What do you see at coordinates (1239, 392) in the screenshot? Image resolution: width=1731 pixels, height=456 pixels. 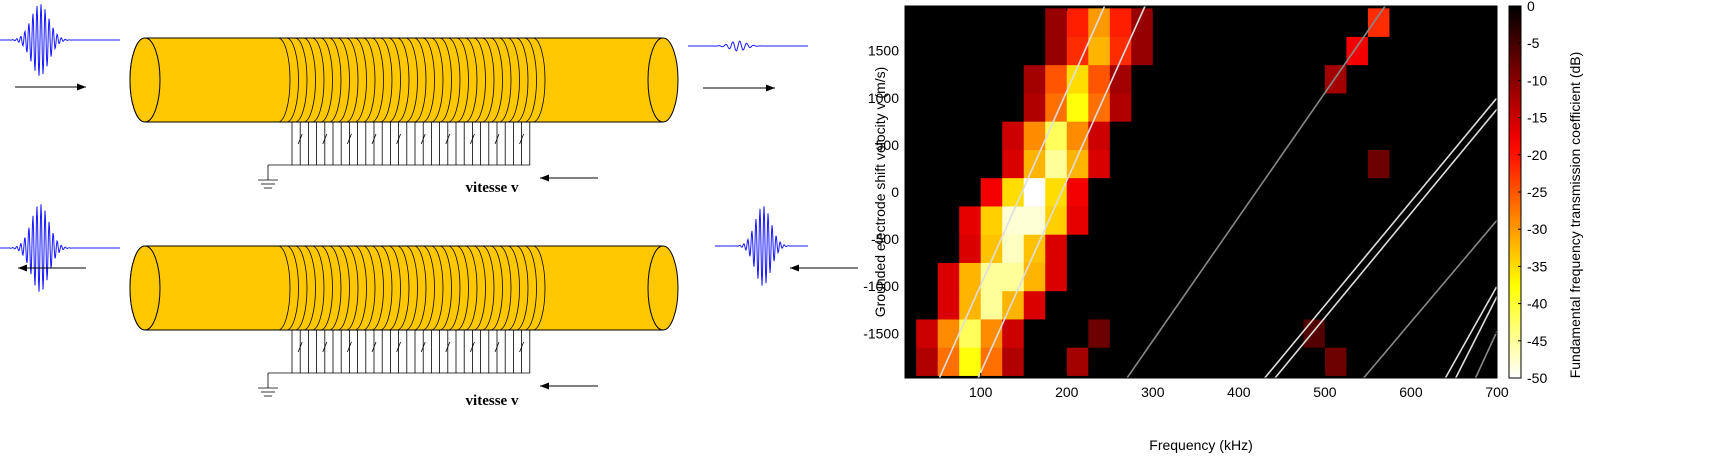 I see `x-tick-label: 400` at bounding box center [1239, 392].